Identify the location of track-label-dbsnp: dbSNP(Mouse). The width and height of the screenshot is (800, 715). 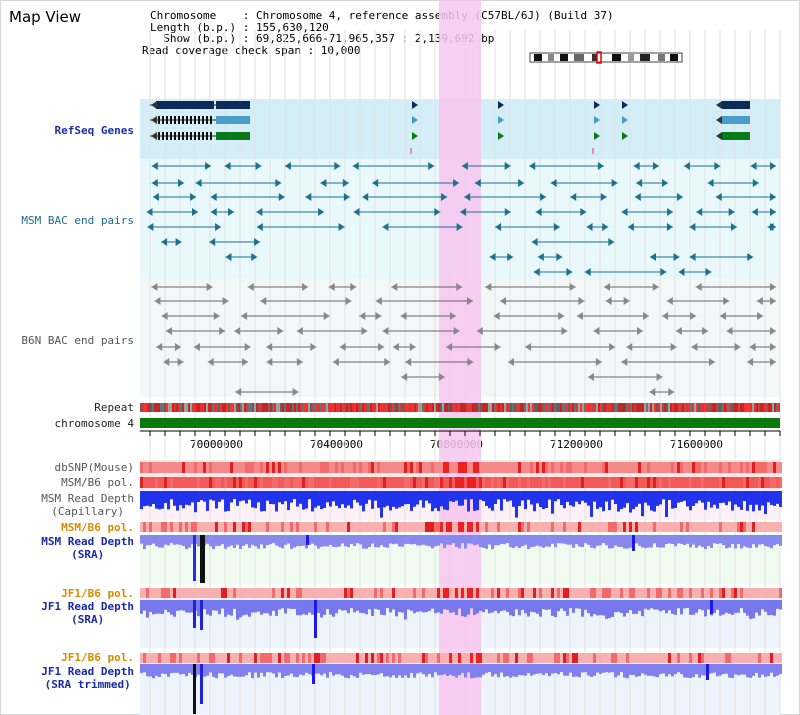
(94, 467).